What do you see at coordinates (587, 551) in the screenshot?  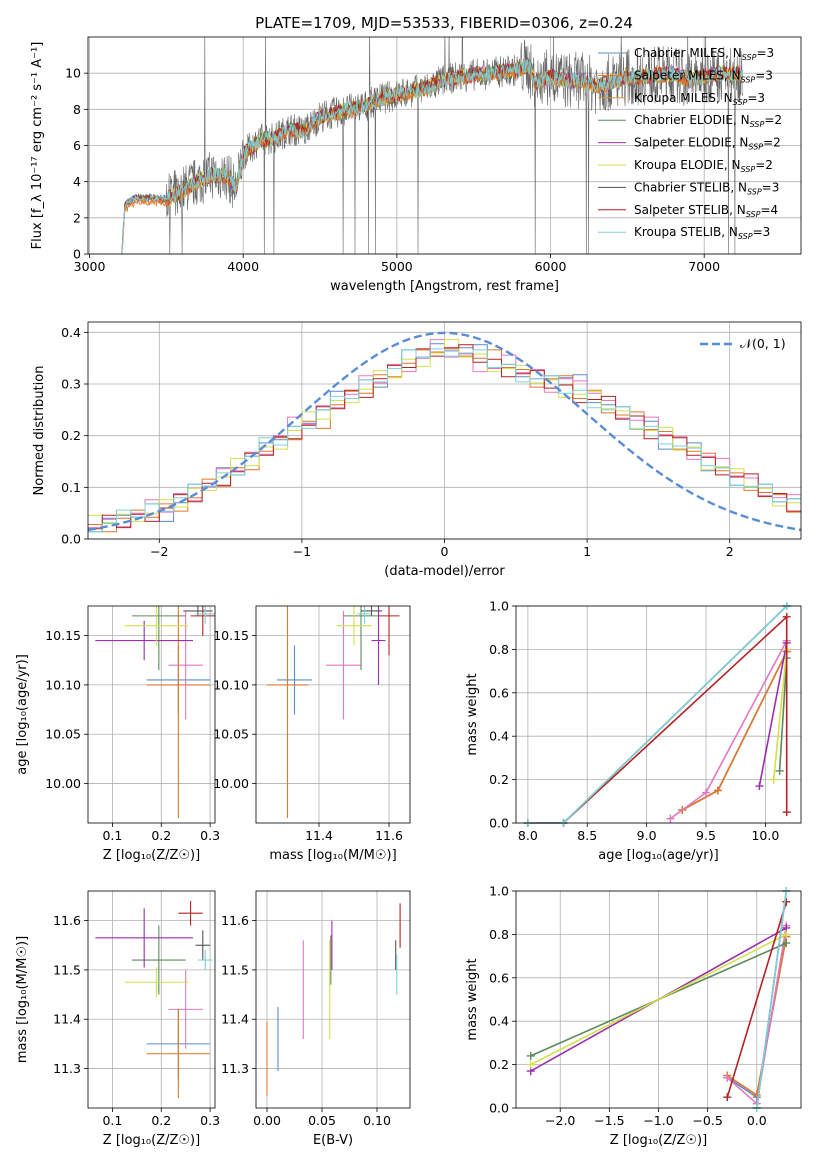 I see `x-tick-label: 1` at bounding box center [587, 551].